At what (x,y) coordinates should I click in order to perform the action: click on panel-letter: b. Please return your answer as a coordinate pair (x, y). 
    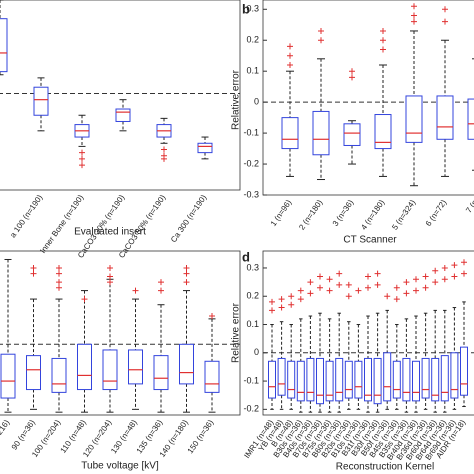
    Looking at the image, I should click on (246, 8).